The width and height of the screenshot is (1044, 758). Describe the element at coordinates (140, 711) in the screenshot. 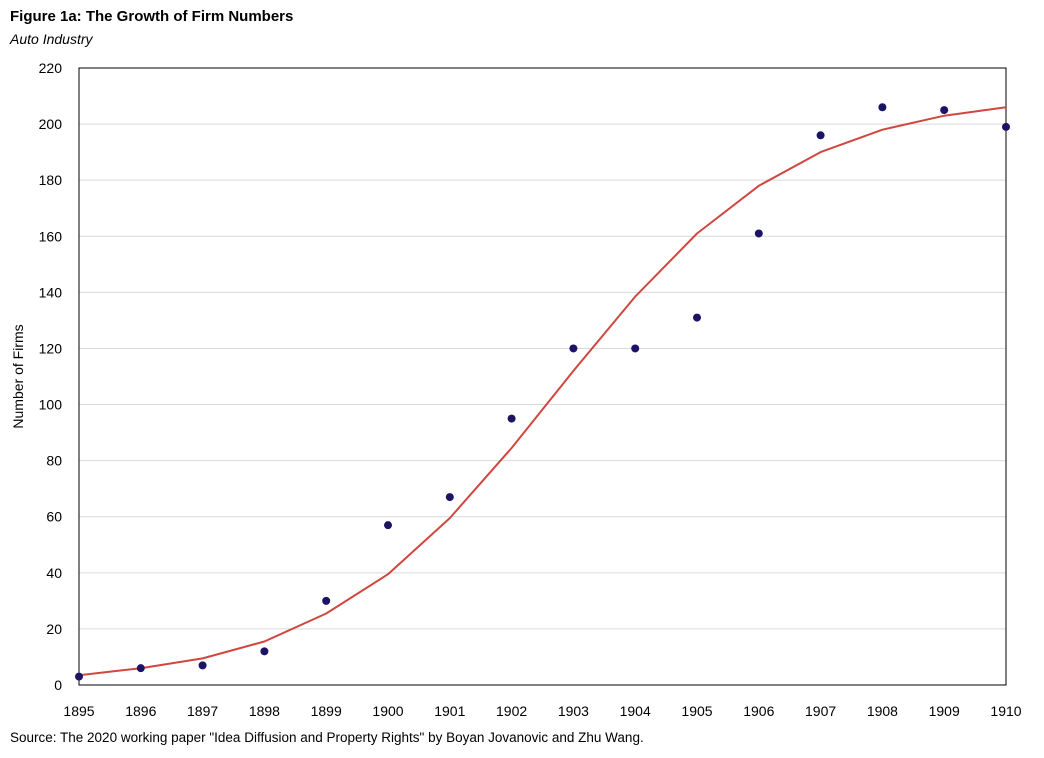

I see `x-tick-label: 1896` at that location.